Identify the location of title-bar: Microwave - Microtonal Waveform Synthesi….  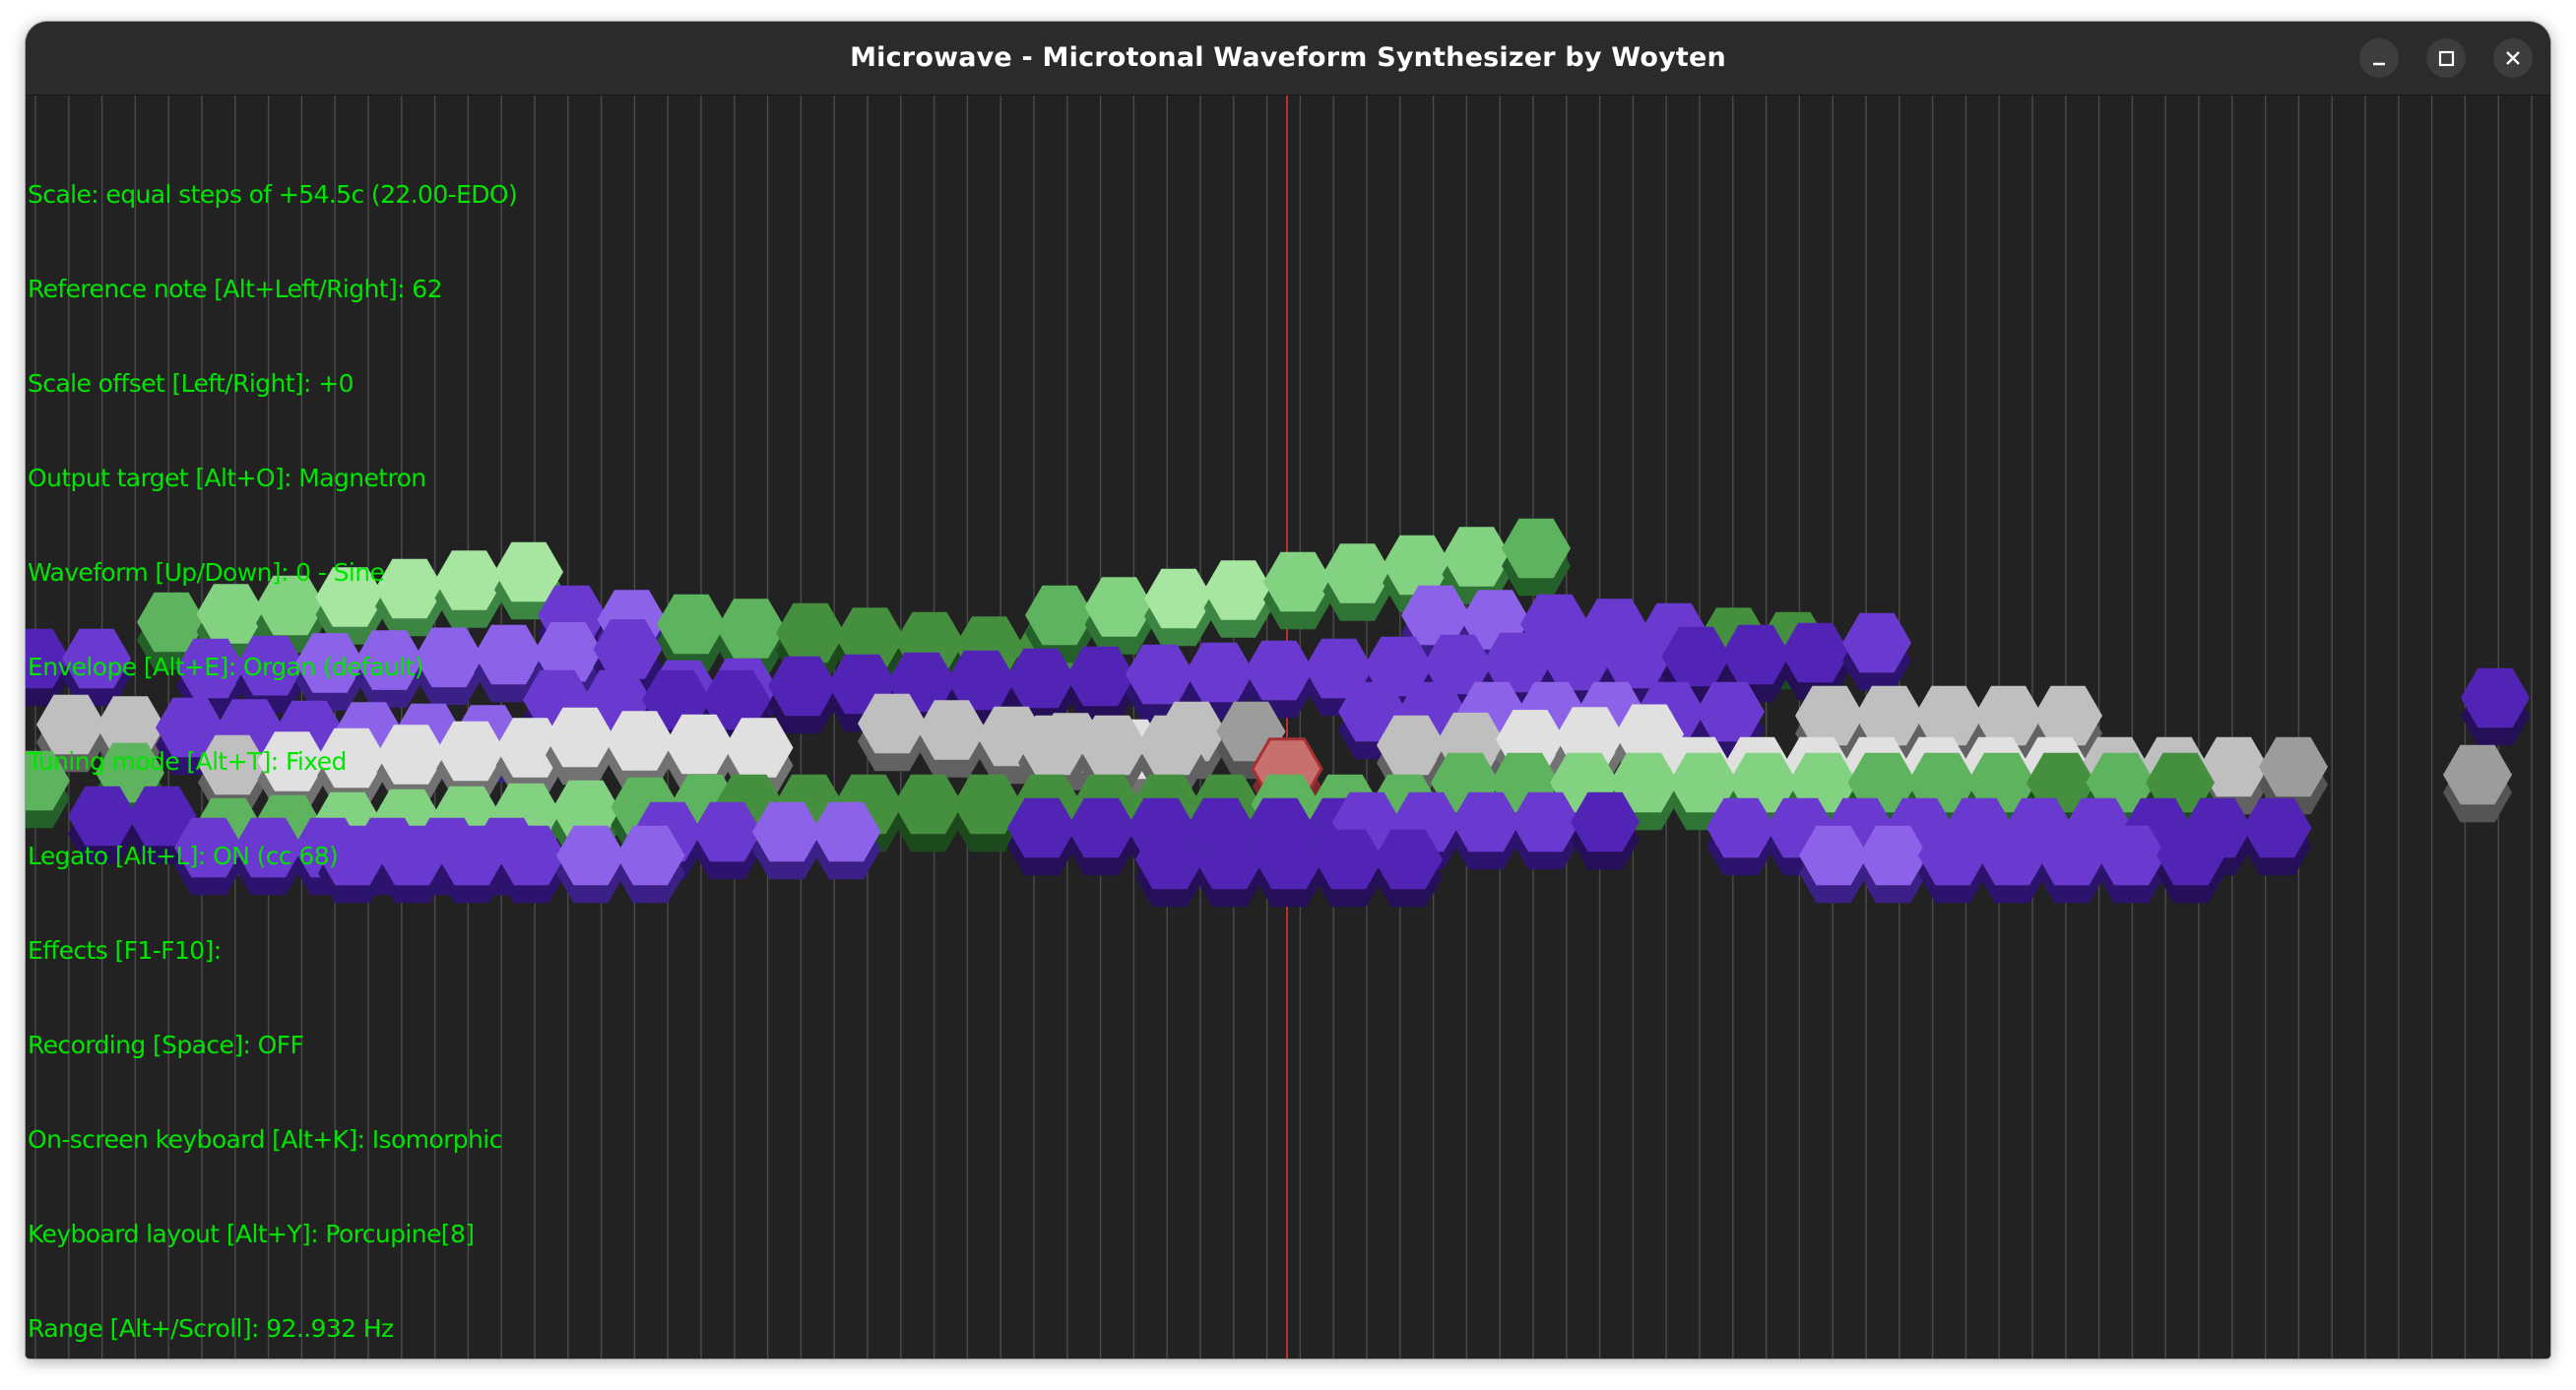
(1288, 58).